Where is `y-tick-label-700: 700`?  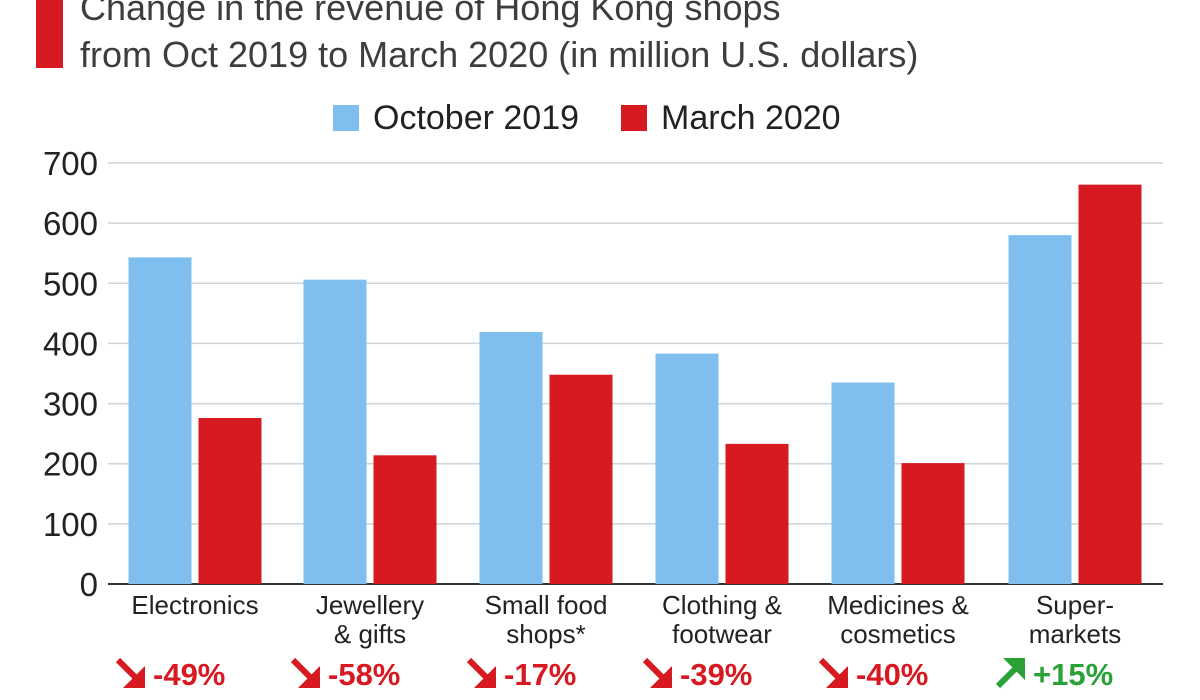 y-tick-label-700: 700 is located at coordinates (70, 163).